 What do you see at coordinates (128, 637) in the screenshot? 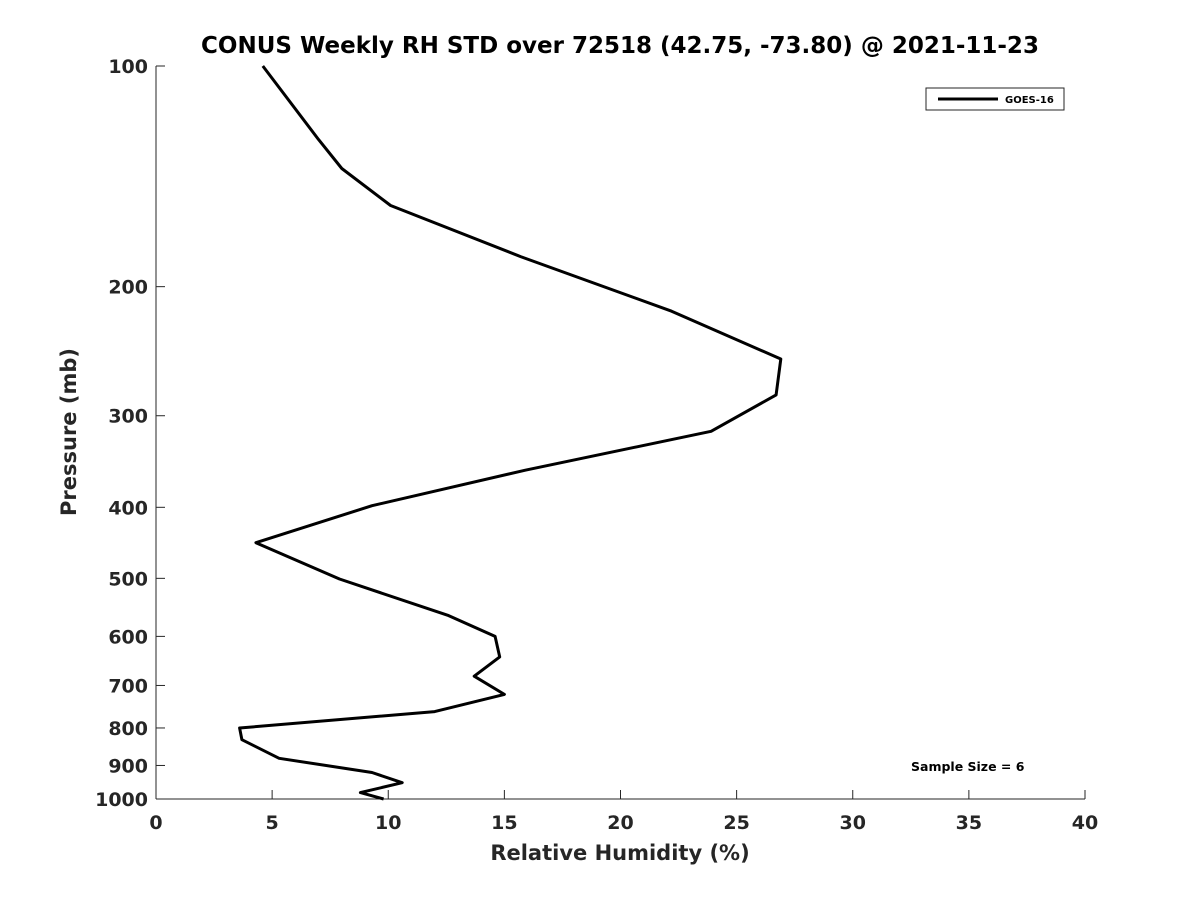
I see `y-tick-label: 600` at bounding box center [128, 637].